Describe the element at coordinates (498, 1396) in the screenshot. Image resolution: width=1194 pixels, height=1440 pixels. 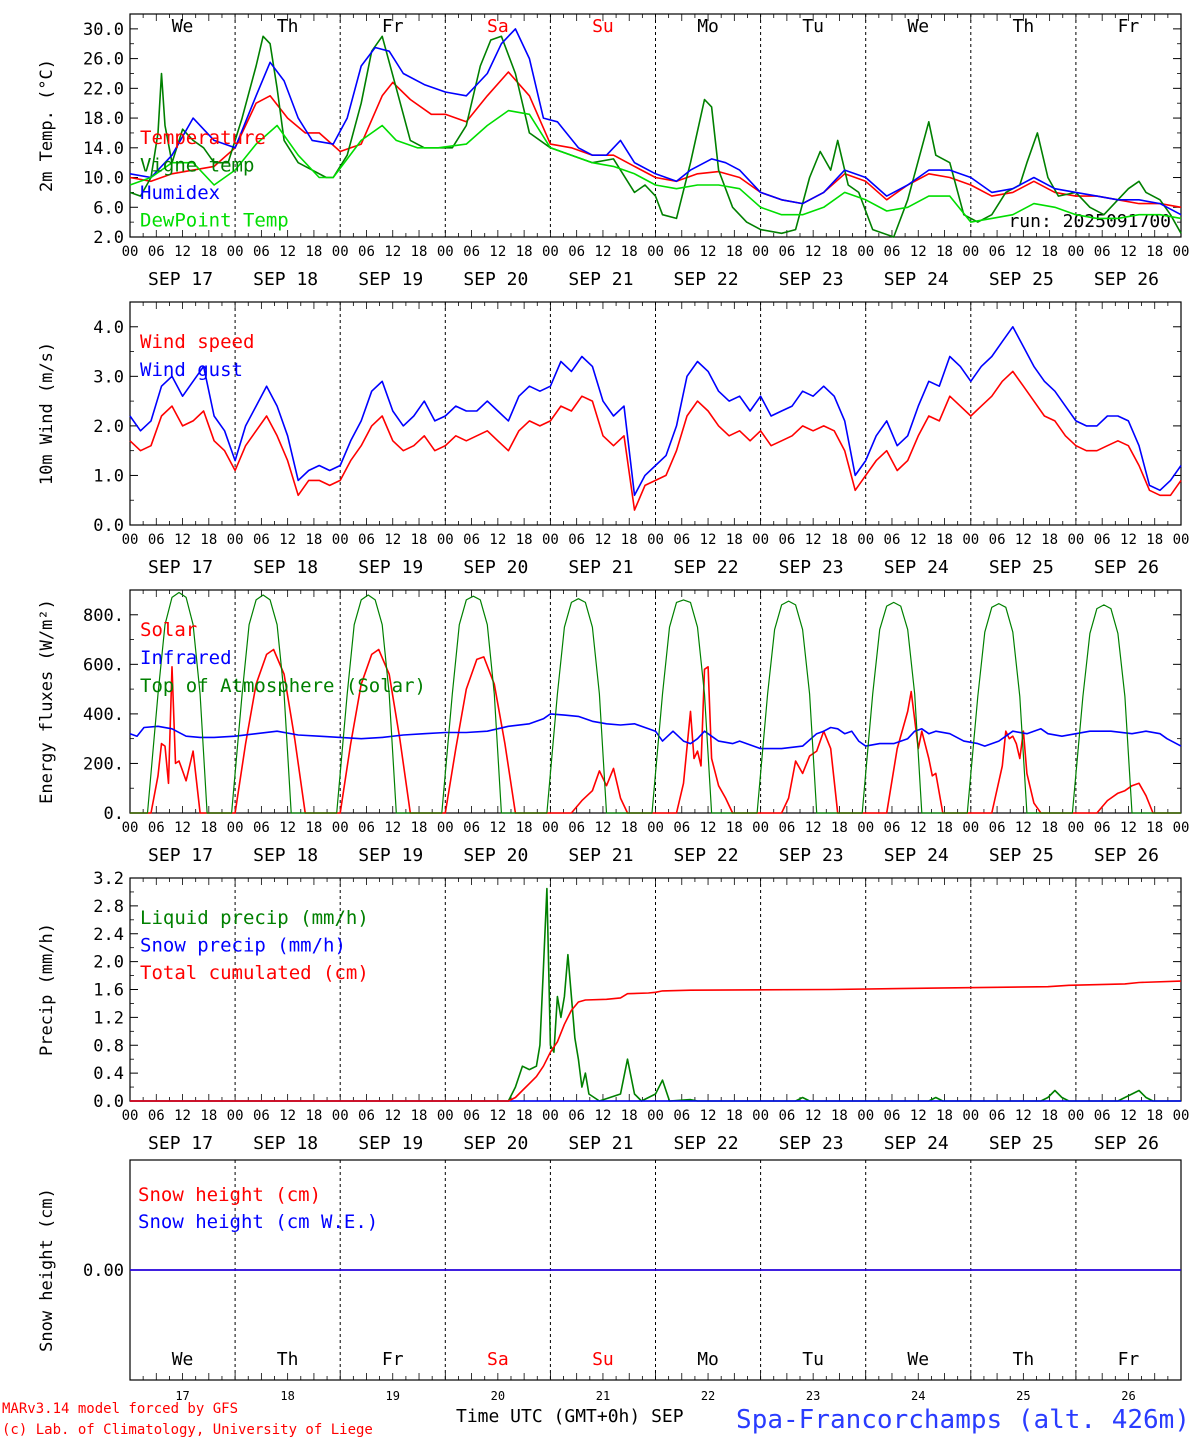
I see `day-number-label: 20` at that location.